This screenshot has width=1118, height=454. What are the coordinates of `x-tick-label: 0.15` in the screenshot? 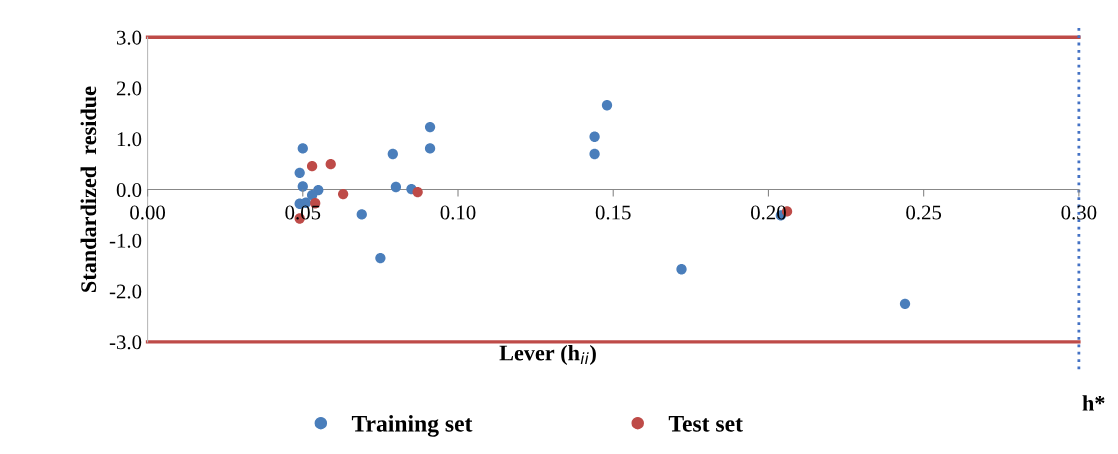 It's located at (613, 212).